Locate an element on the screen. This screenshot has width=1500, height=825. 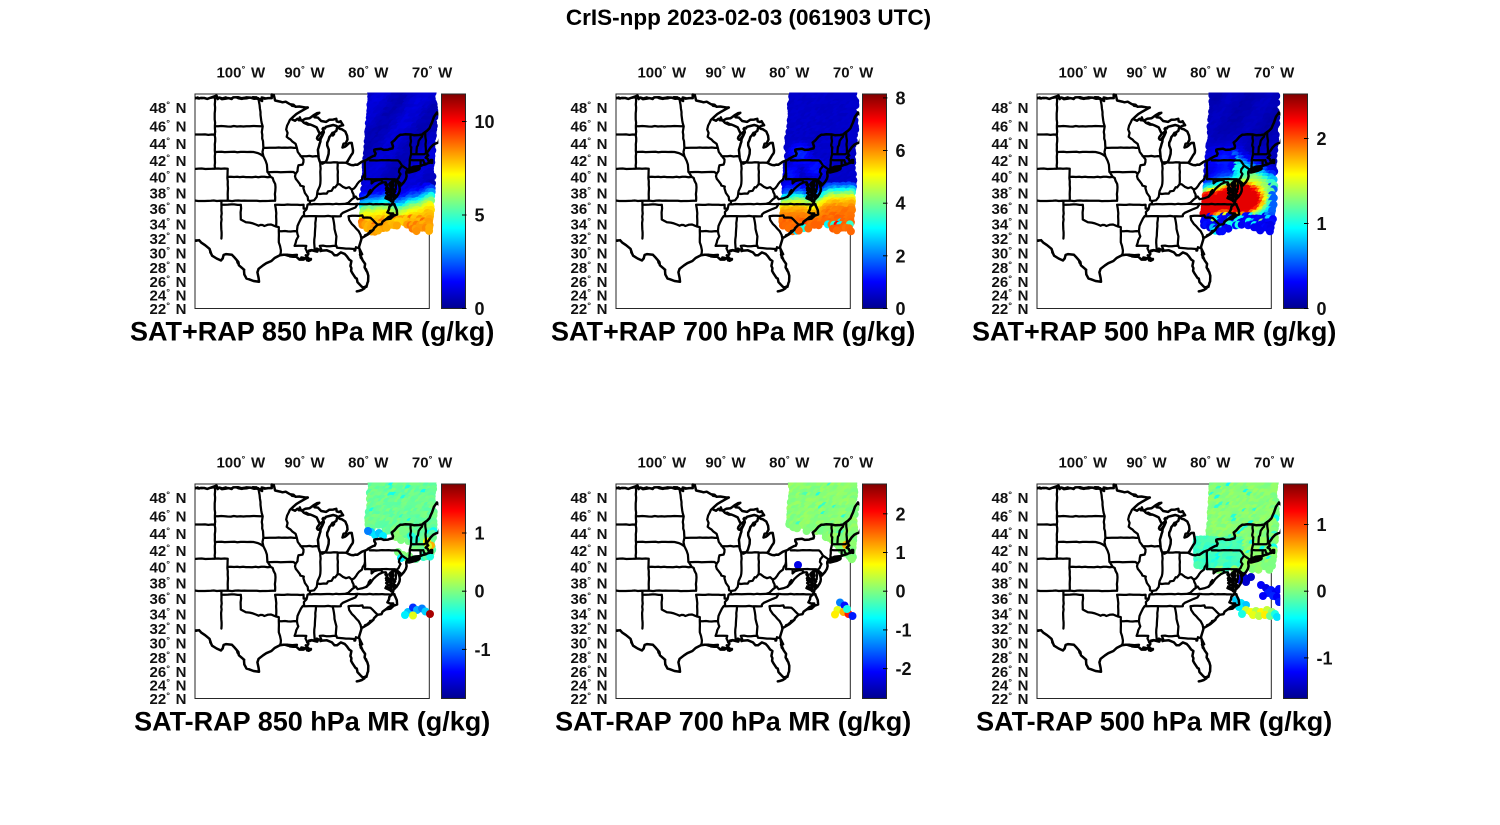
svg-text: 4 is located at coordinates (901, 204).